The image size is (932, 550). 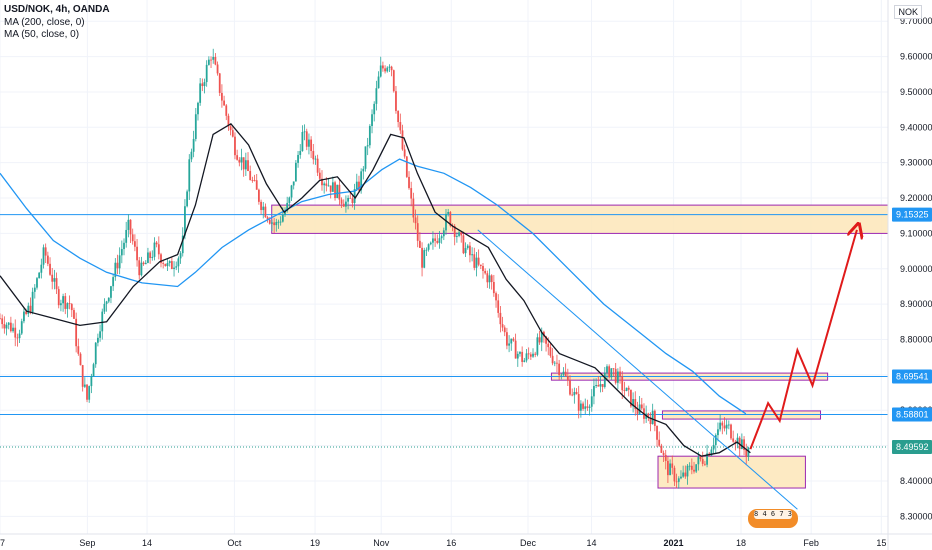 I want to click on author-badge-text: 8 4 6 7 3, so click(x=773, y=514).